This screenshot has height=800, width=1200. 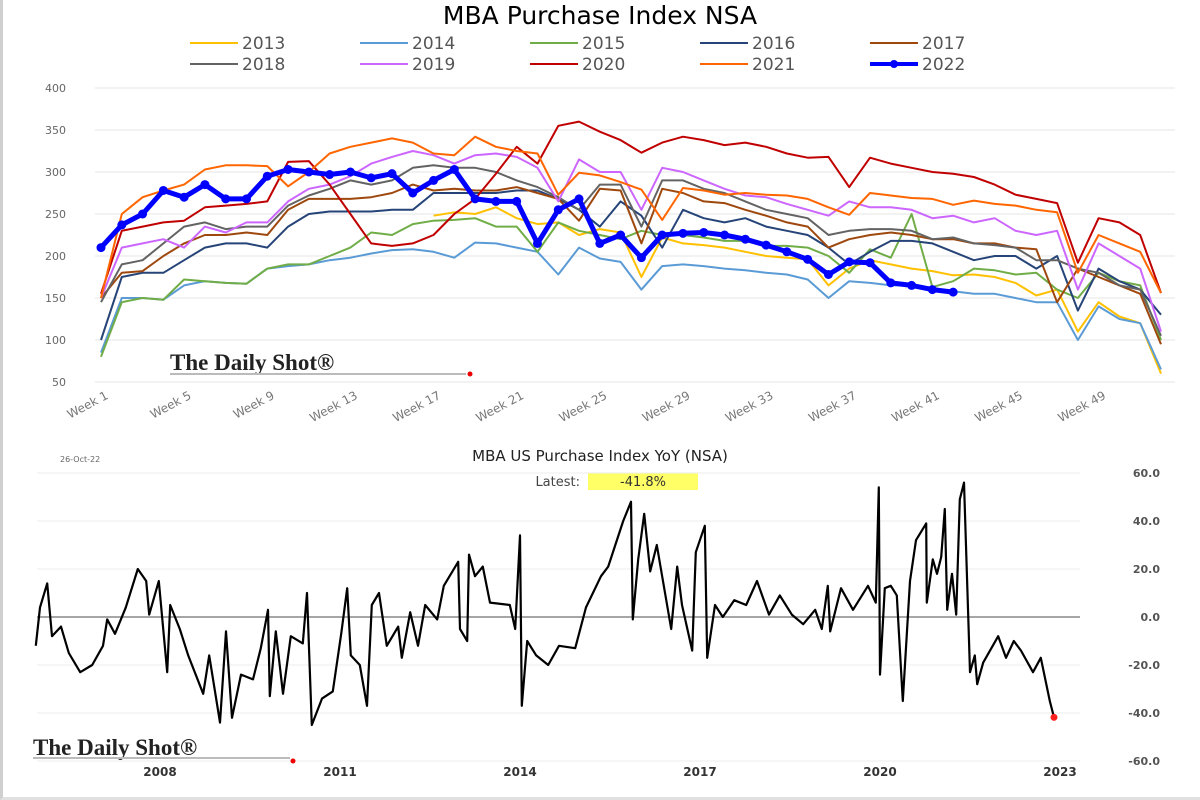 I want to click on y-tick-label: 350, so click(x=55, y=130).